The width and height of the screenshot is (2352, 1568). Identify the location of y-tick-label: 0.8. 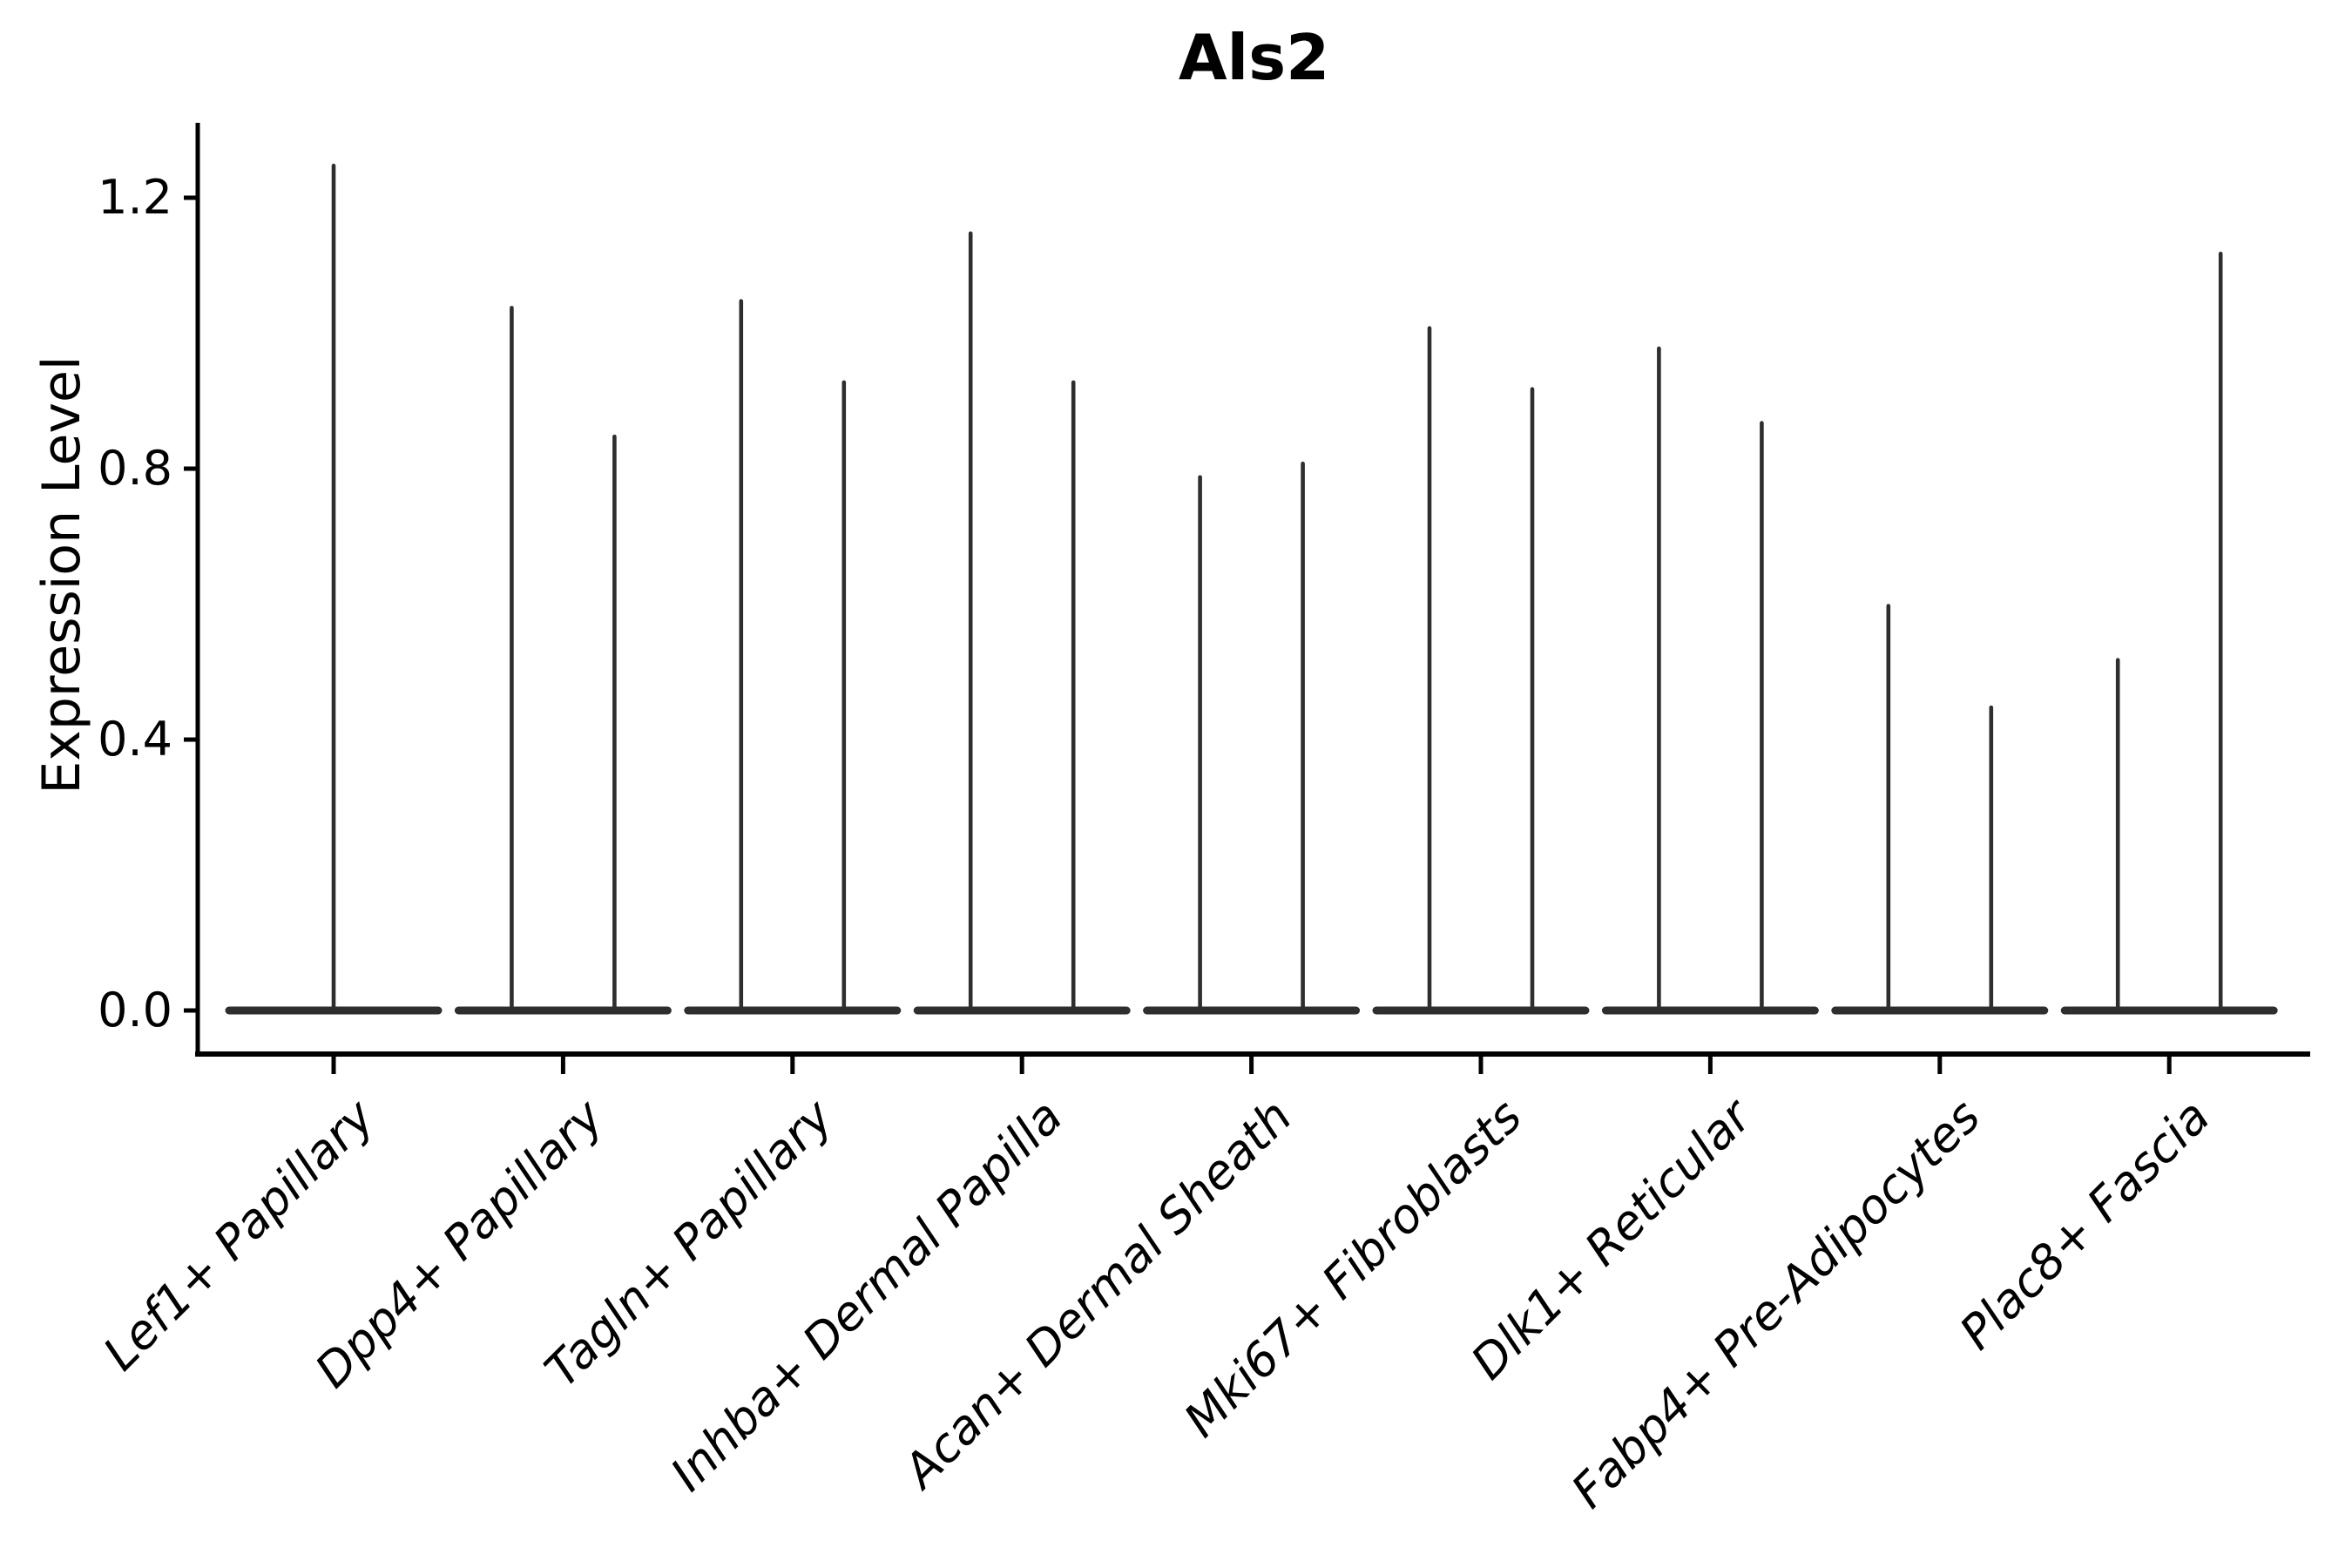
(135, 469).